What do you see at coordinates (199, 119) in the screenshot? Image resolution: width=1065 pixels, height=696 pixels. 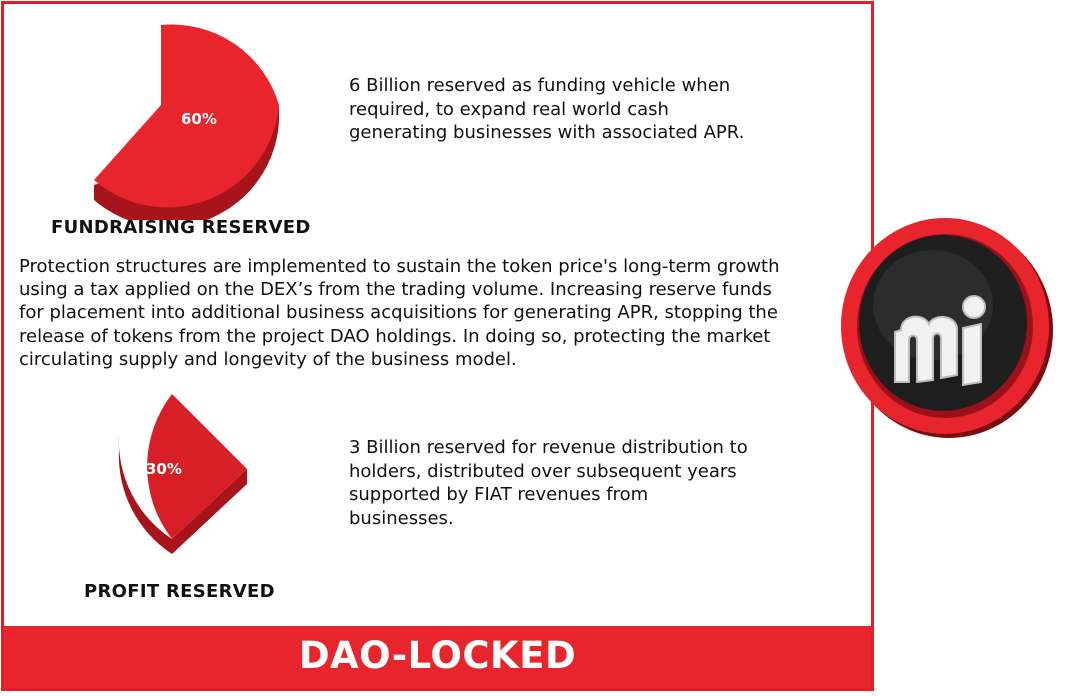 I see `fundraising-percent-label: 60%` at bounding box center [199, 119].